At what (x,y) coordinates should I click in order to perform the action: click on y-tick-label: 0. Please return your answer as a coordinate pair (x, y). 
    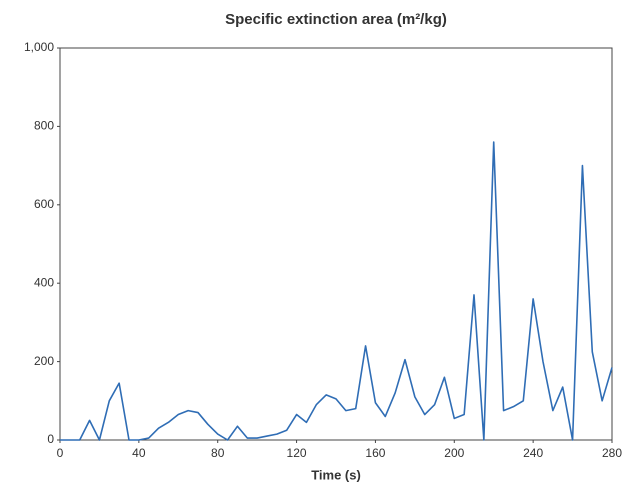
    Looking at the image, I should click on (50, 439).